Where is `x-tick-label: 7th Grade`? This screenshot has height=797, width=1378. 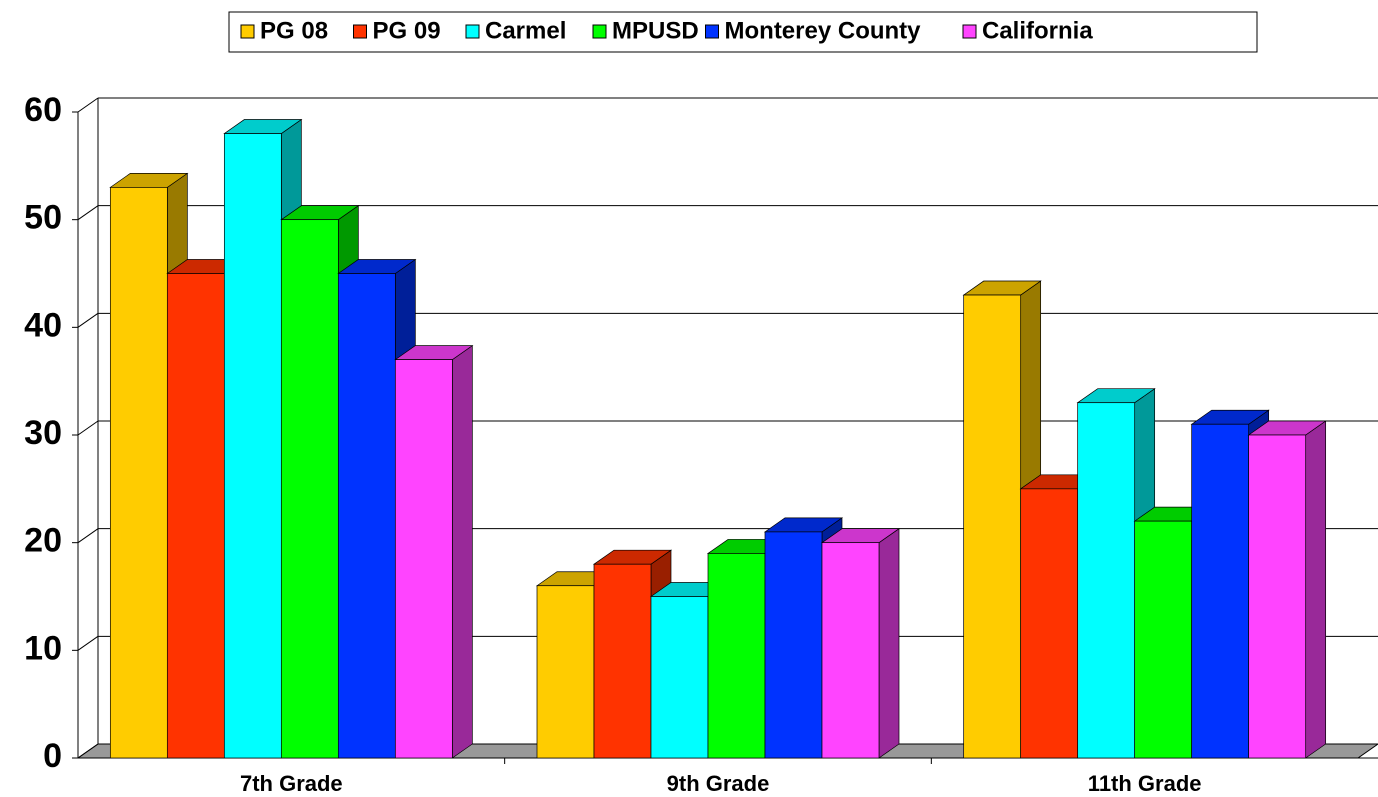 x-tick-label: 7th Grade is located at coordinates (291, 783).